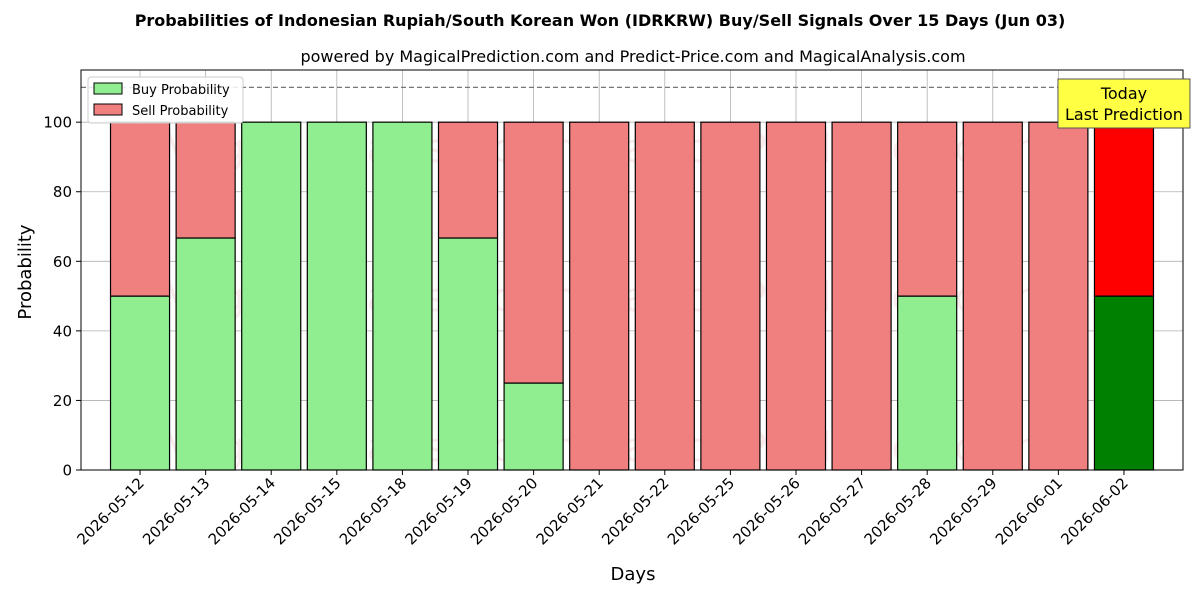  What do you see at coordinates (1124, 103) in the screenshot?
I see `annotation-box` at bounding box center [1124, 103].